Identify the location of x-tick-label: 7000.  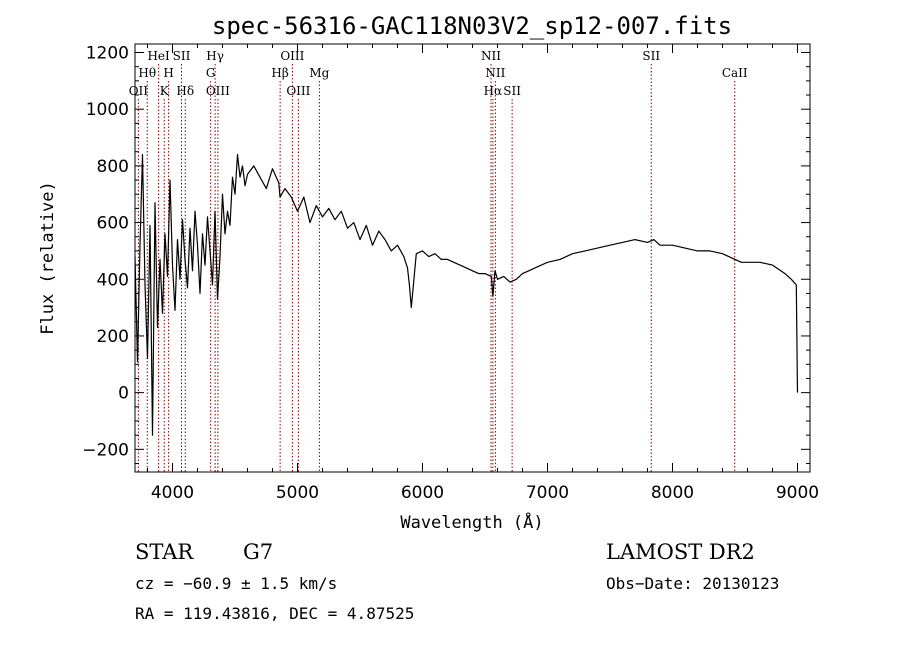
(547, 493).